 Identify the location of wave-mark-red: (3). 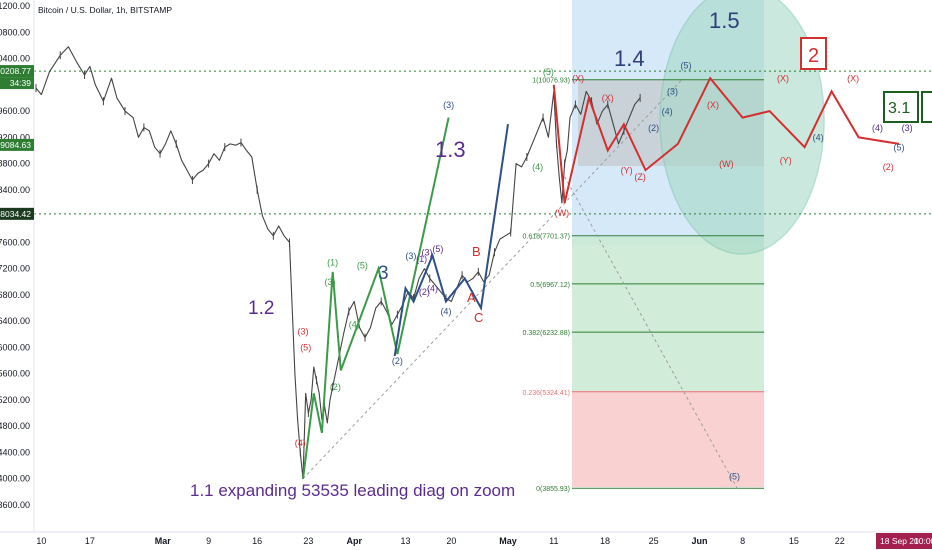
(303, 331).